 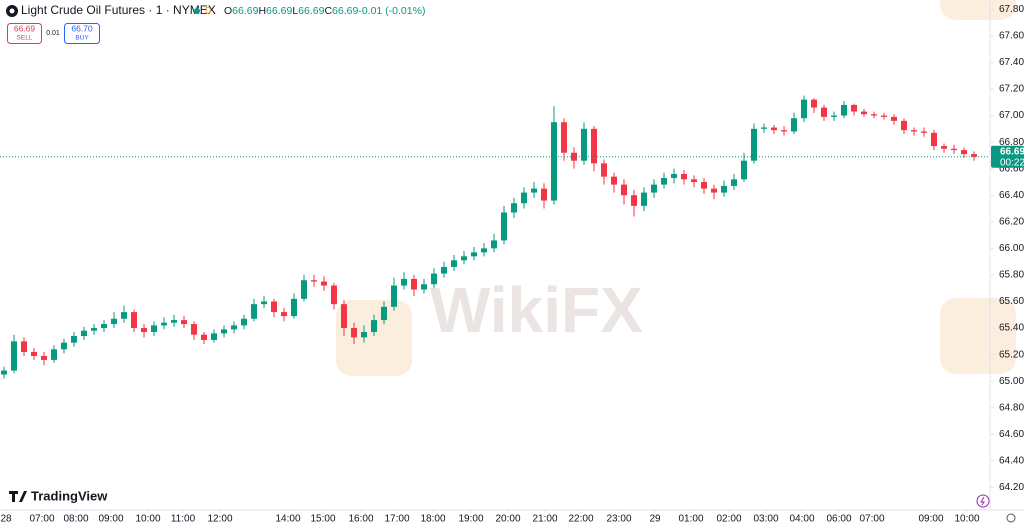 I want to click on ohlc-label: O, so click(x=228, y=11).